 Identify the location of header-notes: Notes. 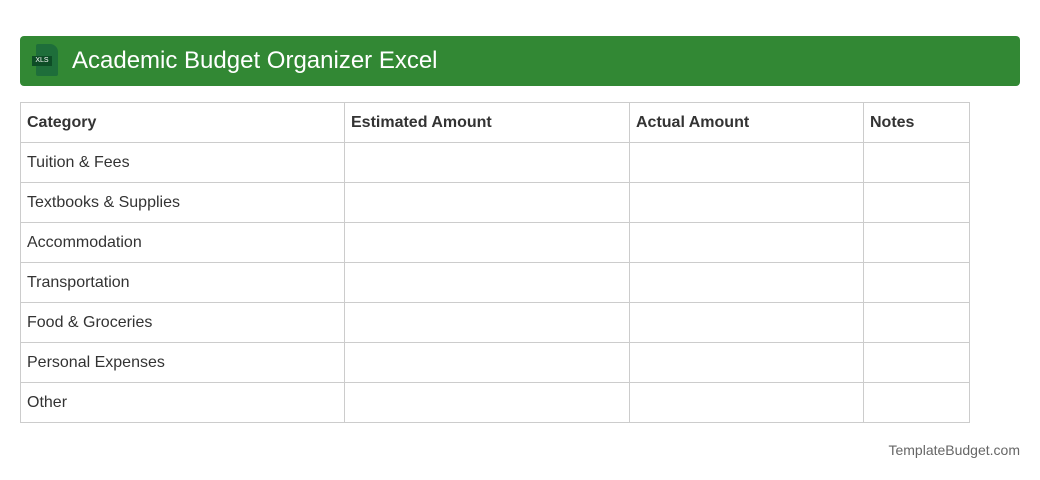
(916, 122).